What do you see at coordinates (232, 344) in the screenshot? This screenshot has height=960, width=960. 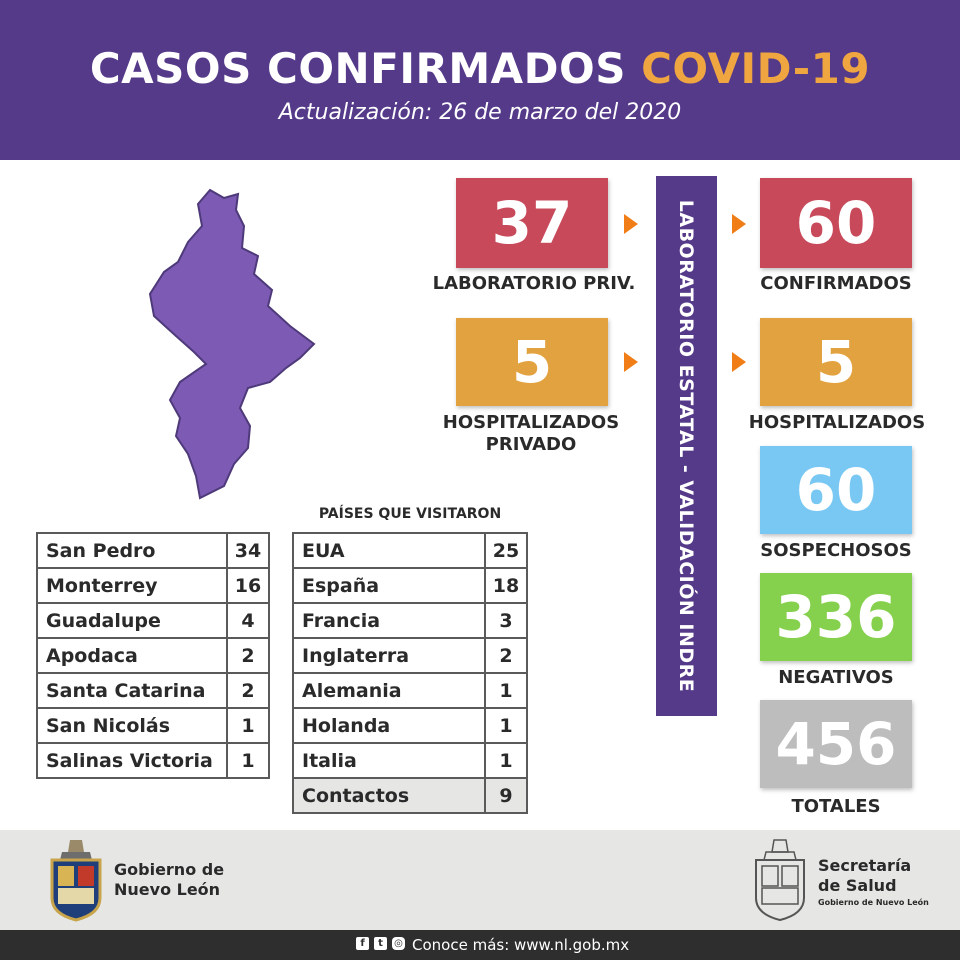 I see `nuevo-leon-map-icon` at bounding box center [232, 344].